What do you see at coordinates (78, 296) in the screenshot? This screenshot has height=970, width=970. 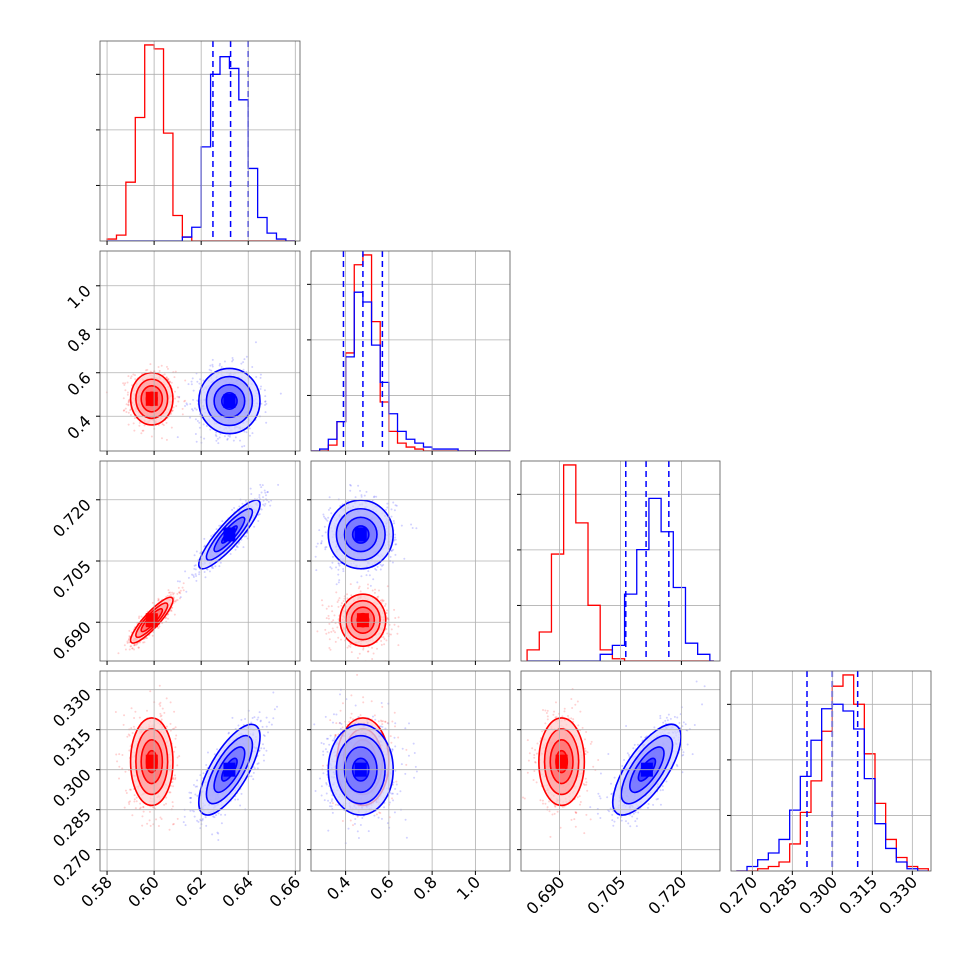 I see `y-tick-label: 1.0` at bounding box center [78, 296].